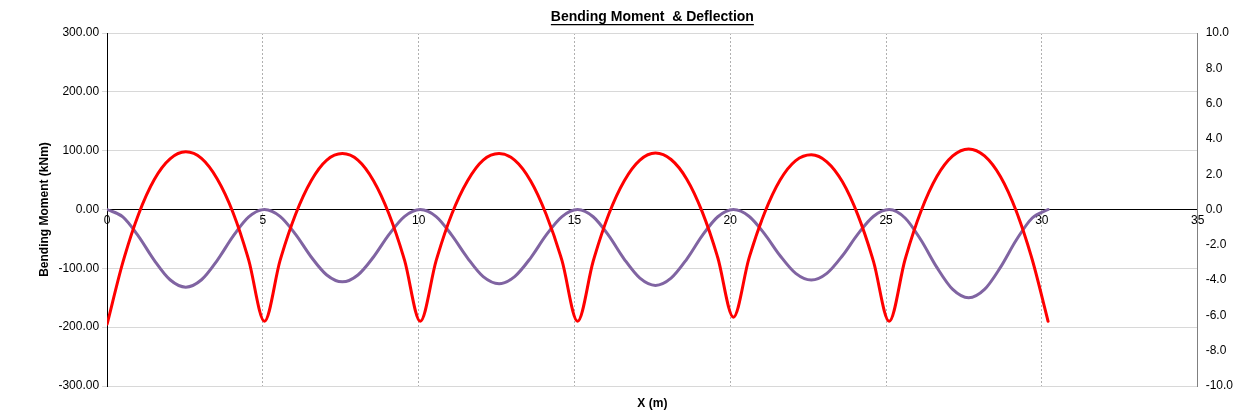 The width and height of the screenshot is (1240, 414). What do you see at coordinates (1217, 32) in the screenshot?
I see `y2-tick-label: 10.0` at bounding box center [1217, 32].